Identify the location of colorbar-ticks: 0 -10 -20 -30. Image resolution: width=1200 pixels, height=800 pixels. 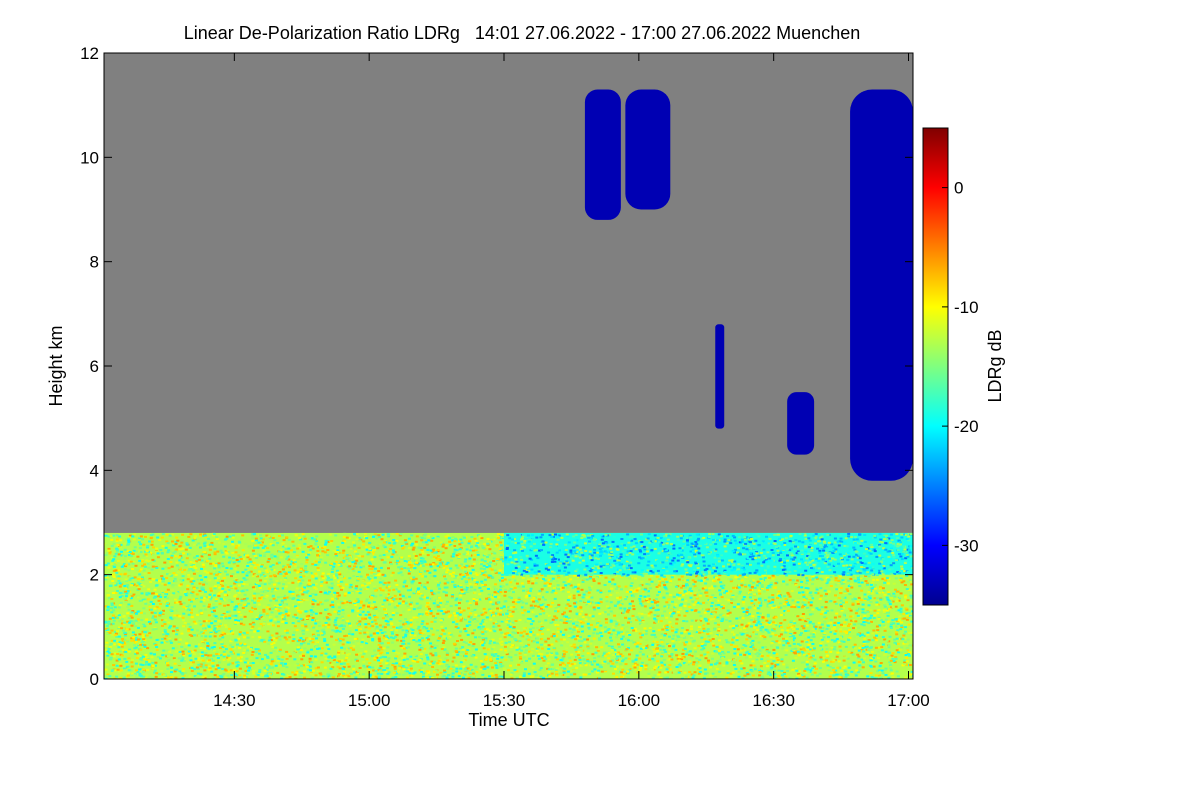
(960, 367).